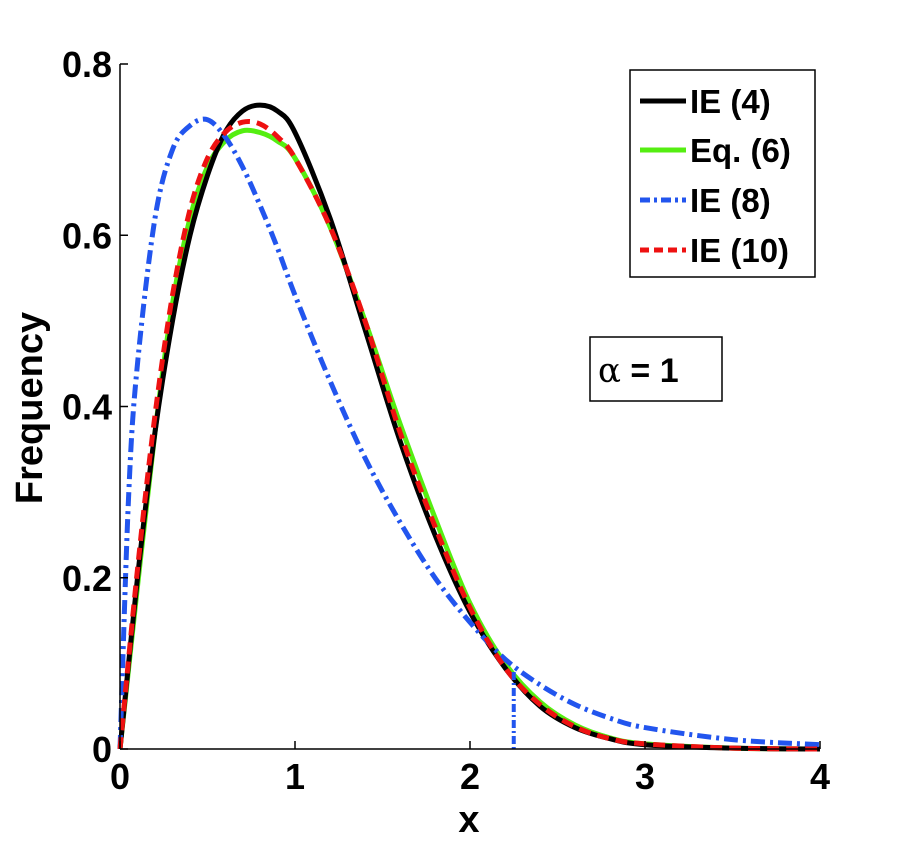 This screenshot has width=907, height=845. What do you see at coordinates (470, 776) in the screenshot?
I see `x-tick-label: 2` at bounding box center [470, 776].